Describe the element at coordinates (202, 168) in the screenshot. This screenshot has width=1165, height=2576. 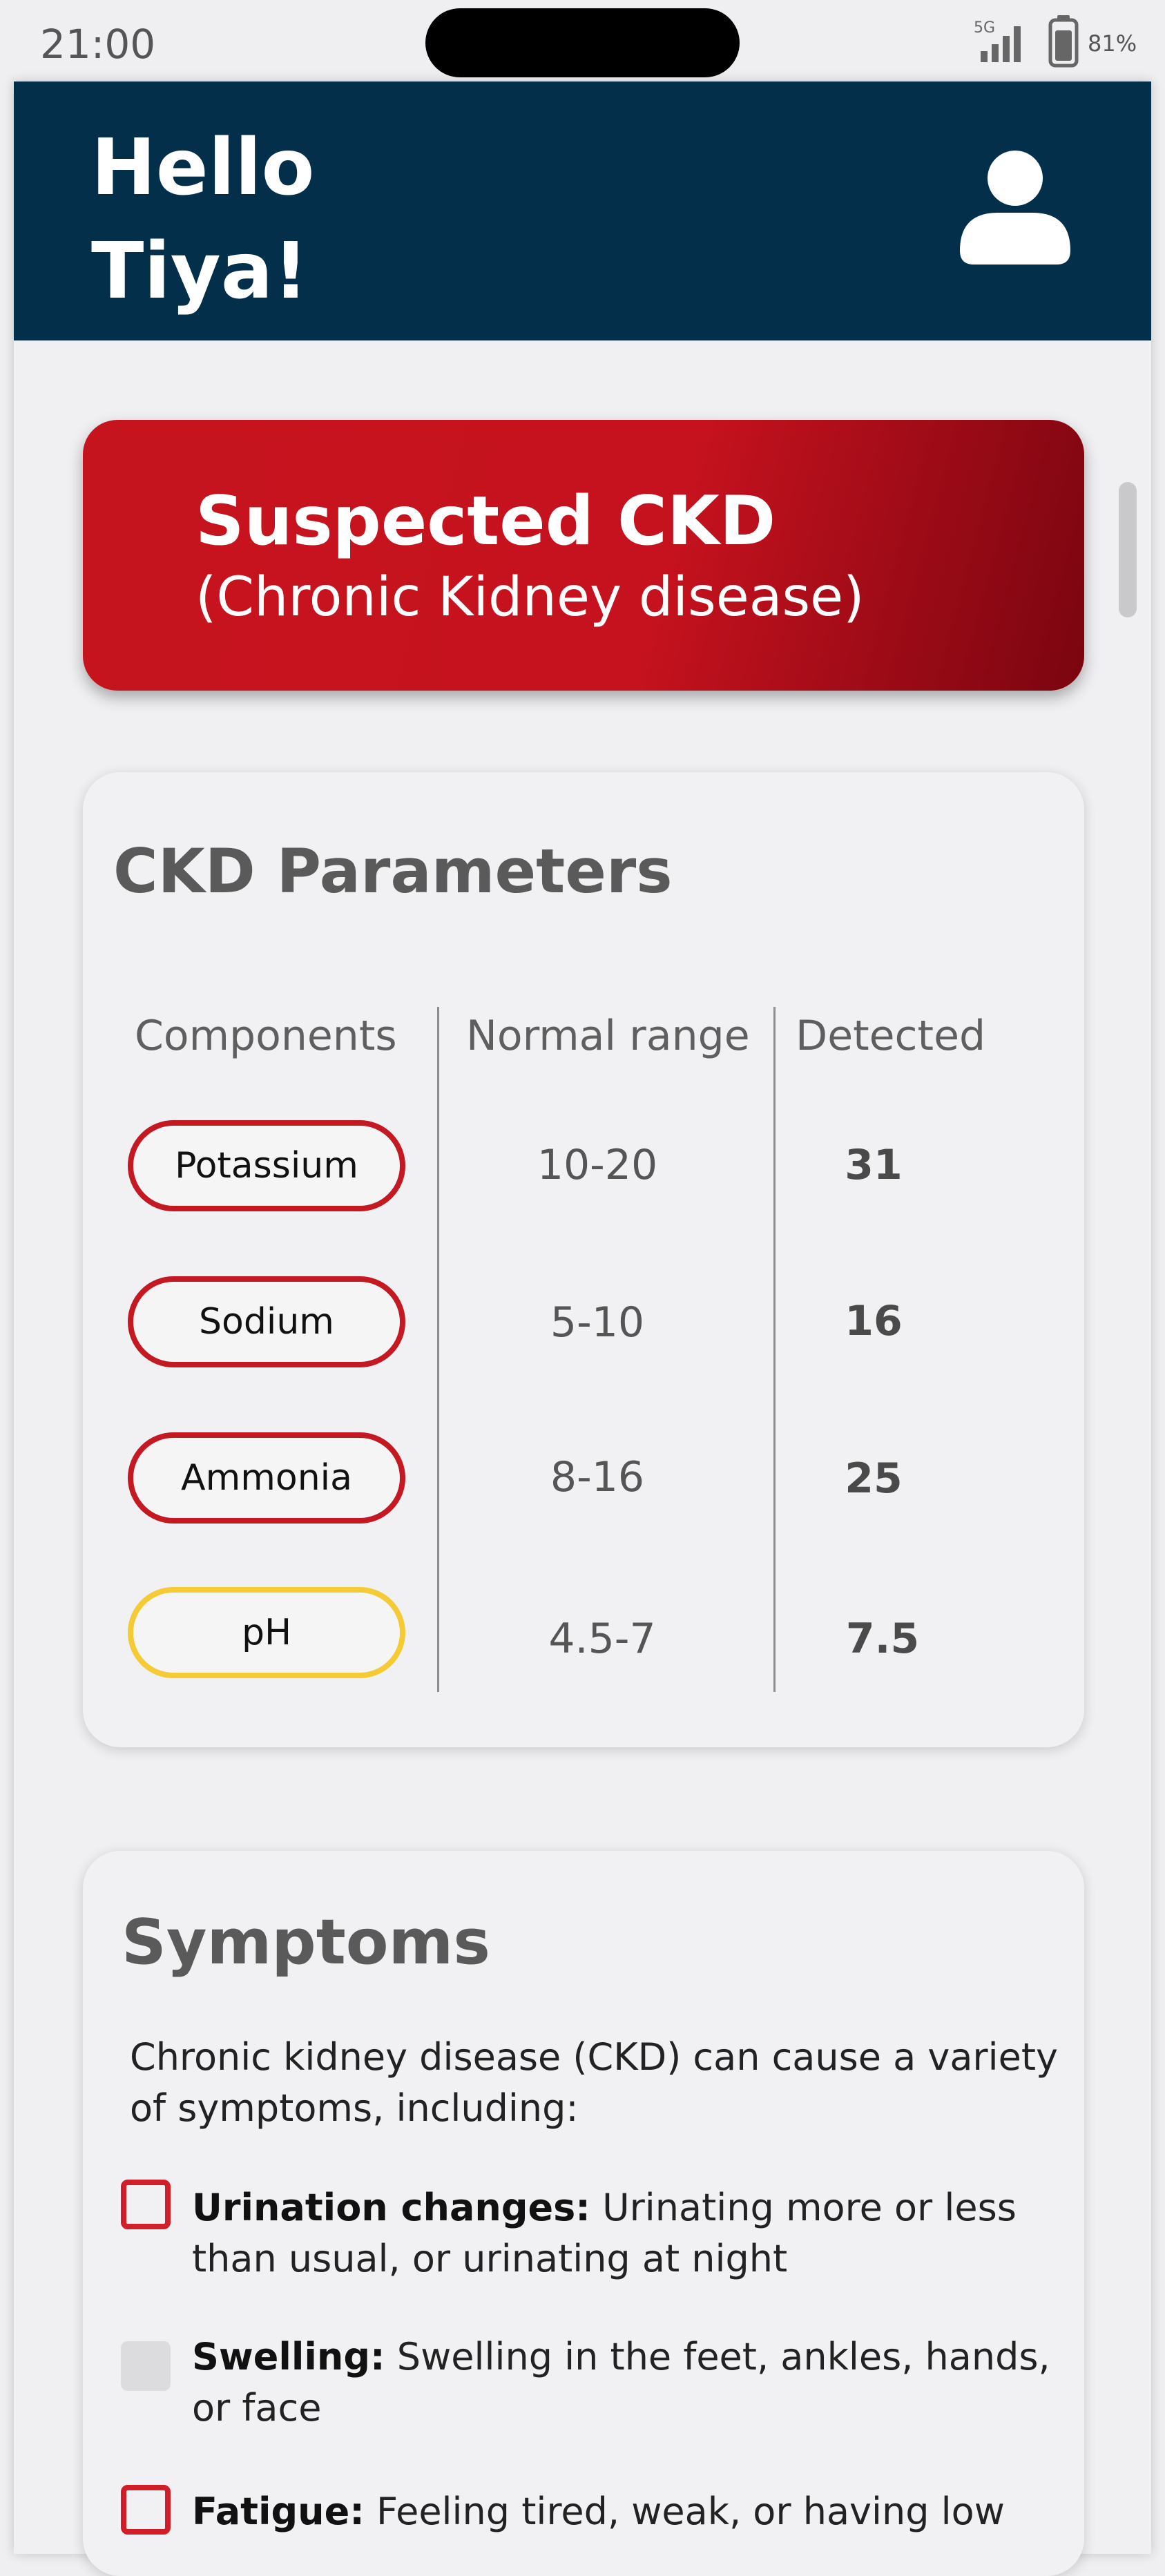
I see `greeting-line-1: Hello` at that location.